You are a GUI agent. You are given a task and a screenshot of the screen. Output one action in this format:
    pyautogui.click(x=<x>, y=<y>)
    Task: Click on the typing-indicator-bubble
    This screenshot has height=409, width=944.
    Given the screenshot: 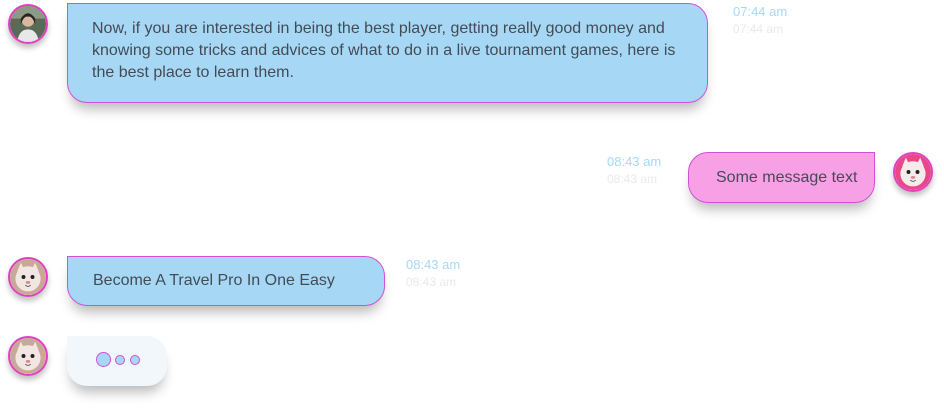 What is the action you would take?
    pyautogui.click(x=117, y=361)
    